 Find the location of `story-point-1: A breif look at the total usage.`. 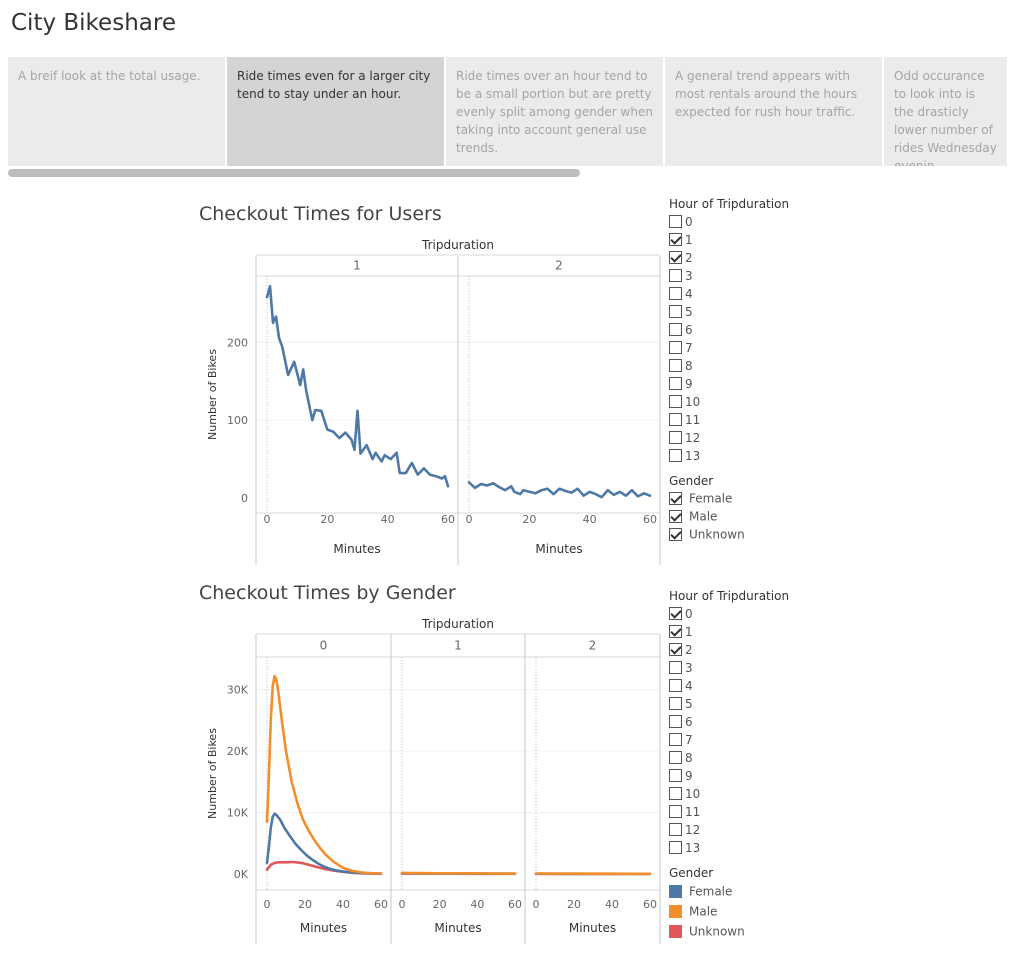

story-point-1: A breif look at the total usage. is located at coordinates (116, 111).